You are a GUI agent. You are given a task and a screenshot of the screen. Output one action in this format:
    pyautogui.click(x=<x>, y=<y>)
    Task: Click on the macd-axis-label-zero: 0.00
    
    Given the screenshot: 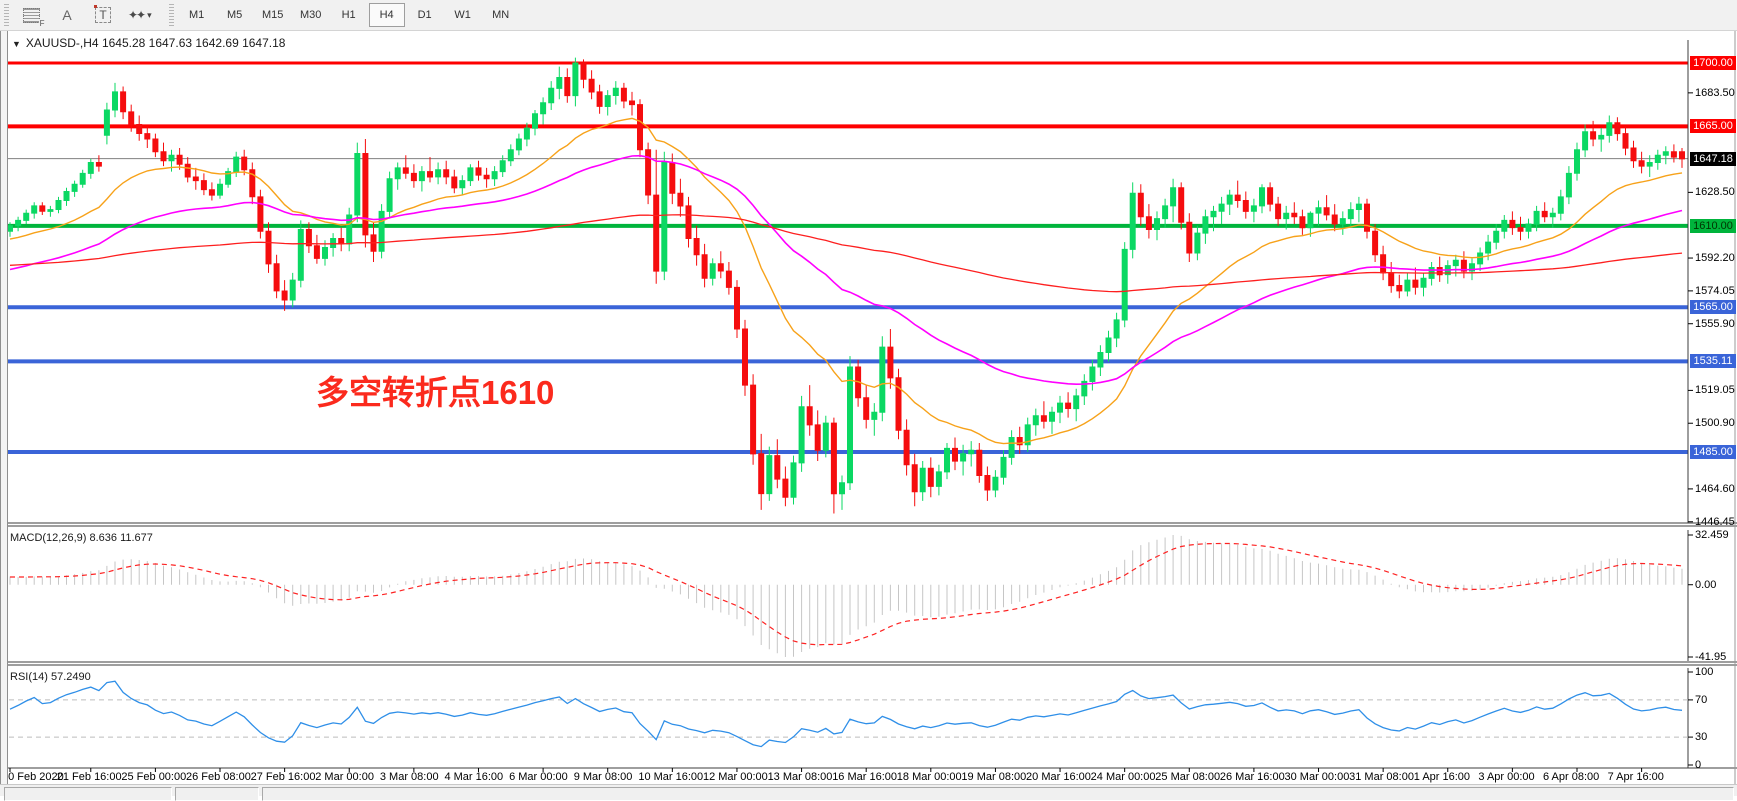 What is the action you would take?
    pyautogui.click(x=1706, y=584)
    